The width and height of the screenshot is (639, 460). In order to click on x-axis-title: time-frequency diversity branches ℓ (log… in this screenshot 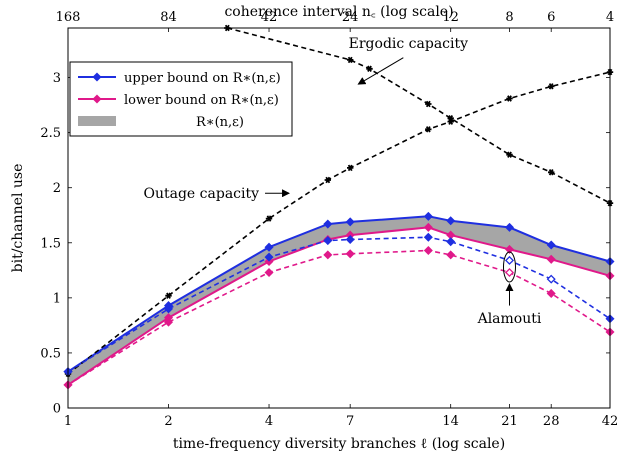, I will do `click(339, 444)`.